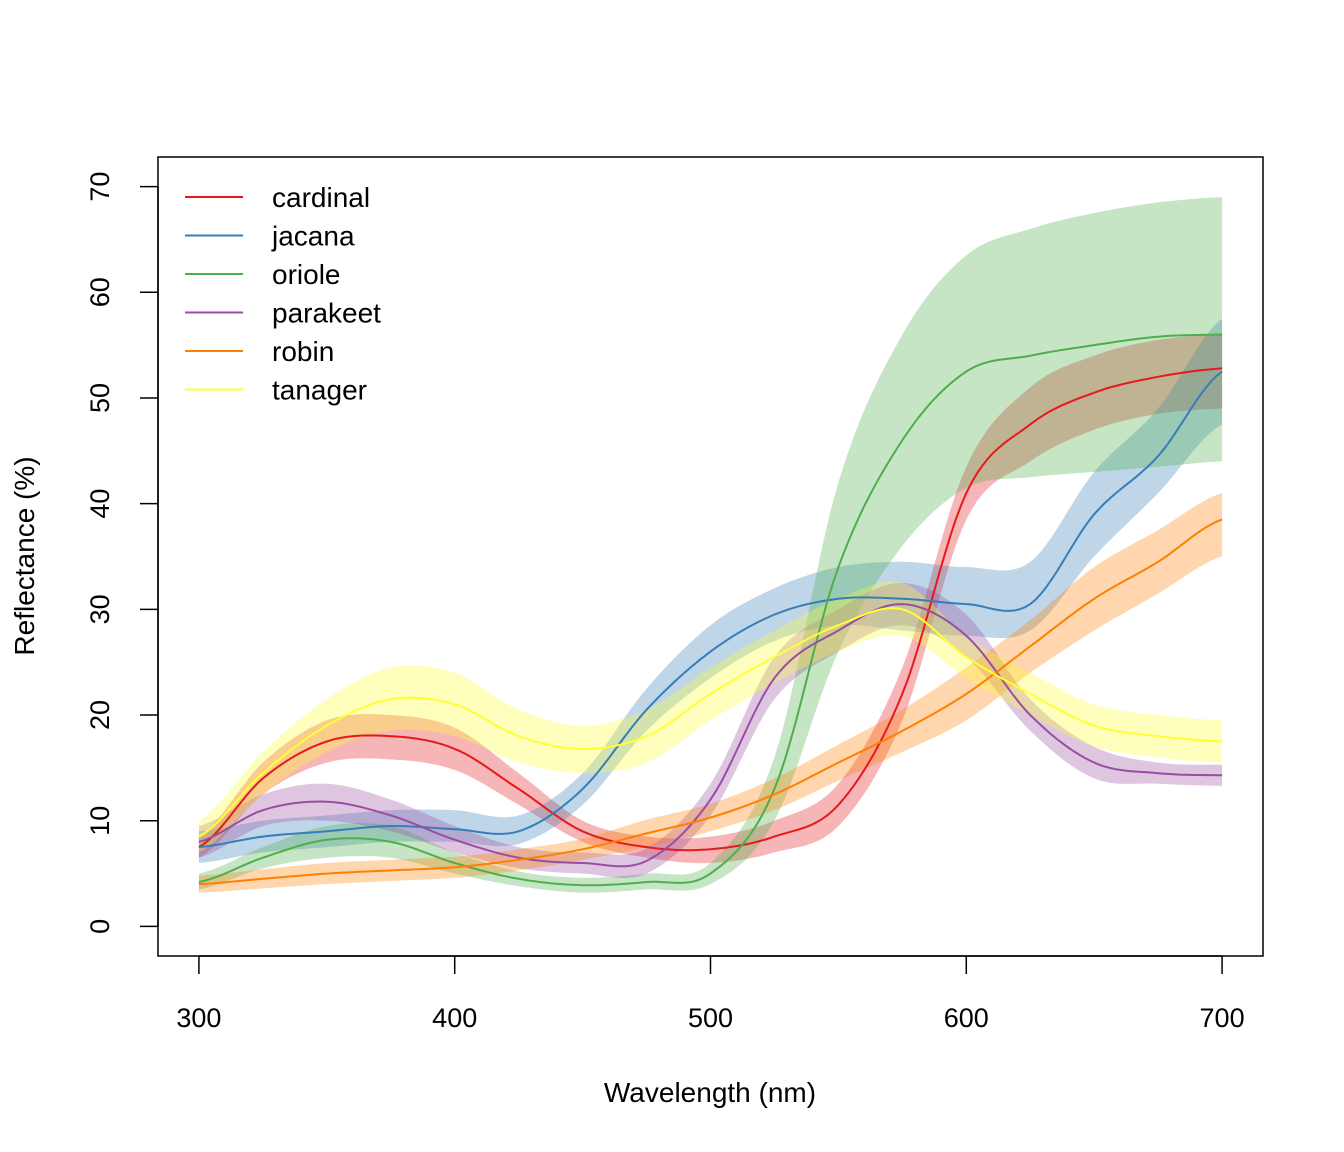 The image size is (1344, 1152). I want to click on legend-label-tanager: tanager, so click(319, 390).